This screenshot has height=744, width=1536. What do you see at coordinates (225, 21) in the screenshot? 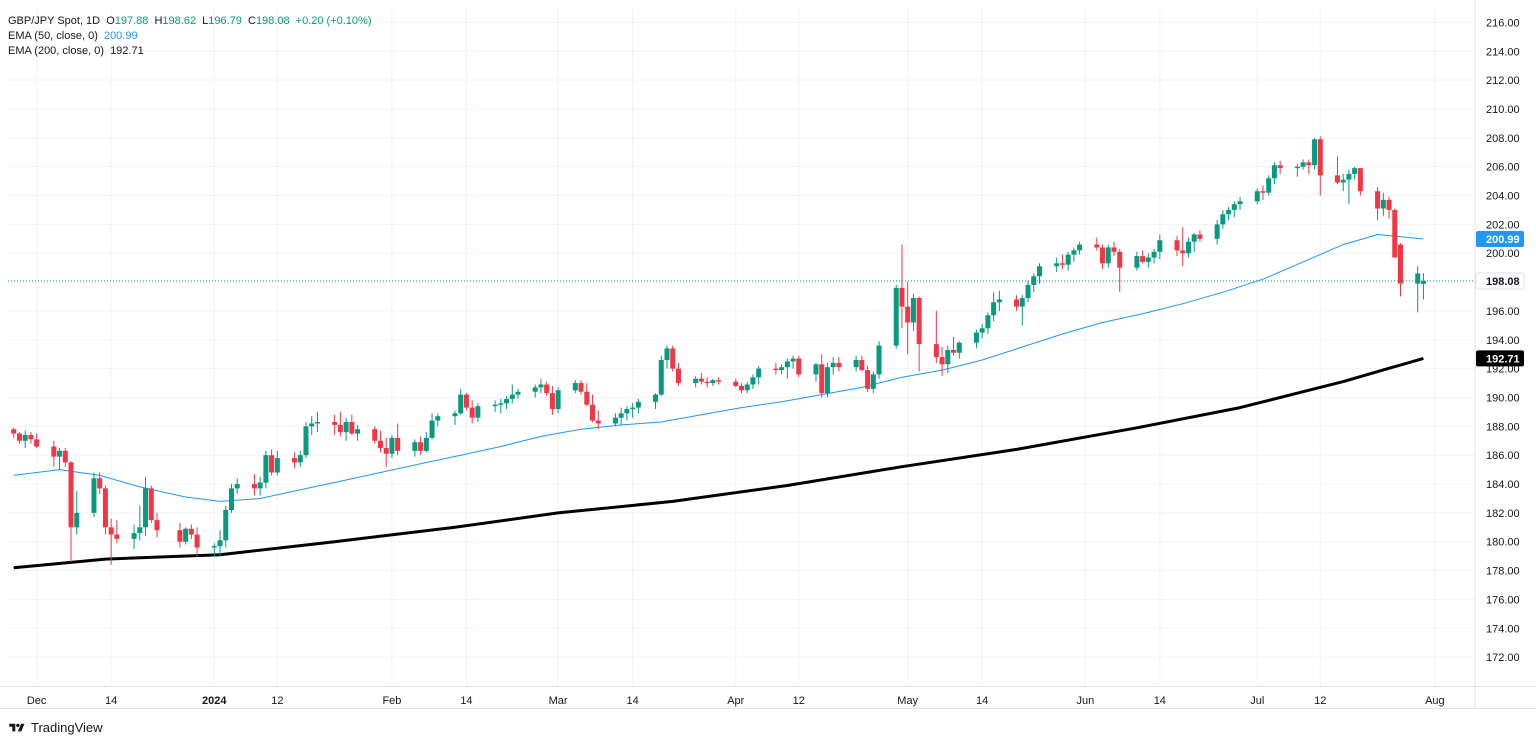
I see `legend-low-value: 196.79` at bounding box center [225, 21].